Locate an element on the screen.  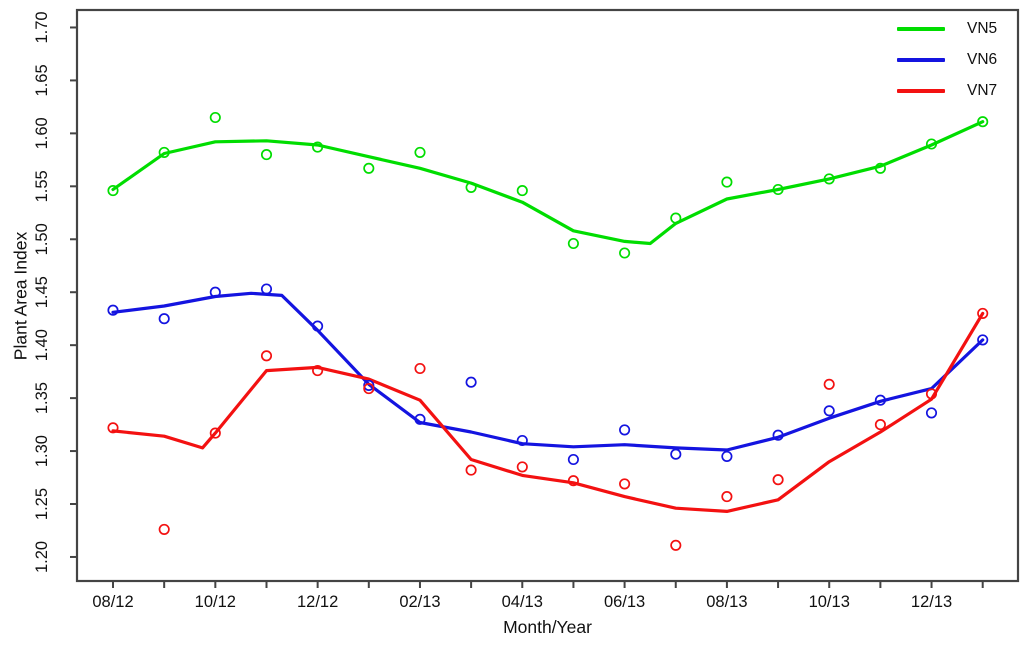
x-axis-title: Month/Year is located at coordinates (547, 627).